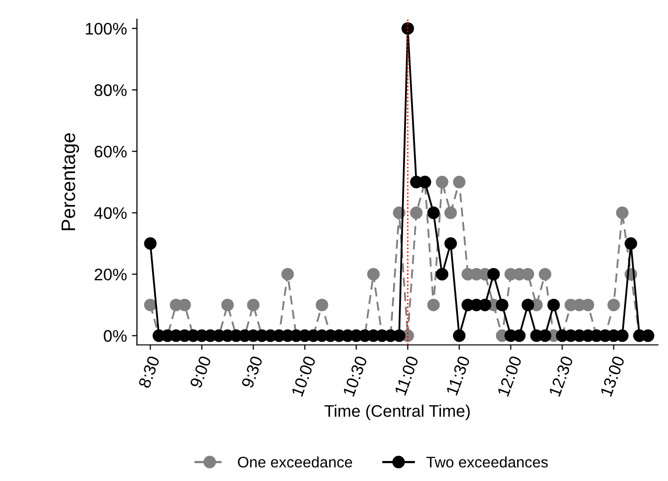 The width and height of the screenshot is (668, 481). Describe the element at coordinates (110, 274) in the screenshot. I see `y-tick-label: 20%` at that location.